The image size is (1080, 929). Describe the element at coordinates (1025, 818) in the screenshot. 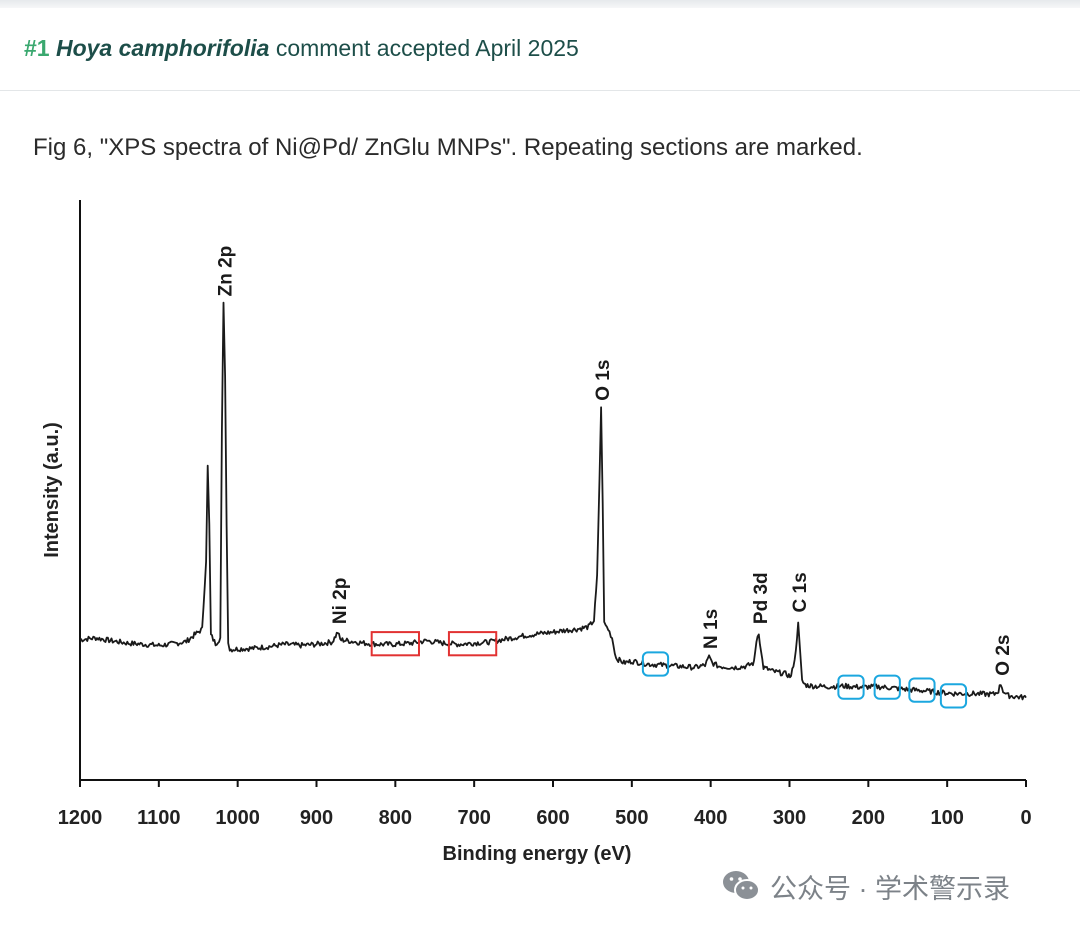

I see `x-tick-label: 0` at that location.